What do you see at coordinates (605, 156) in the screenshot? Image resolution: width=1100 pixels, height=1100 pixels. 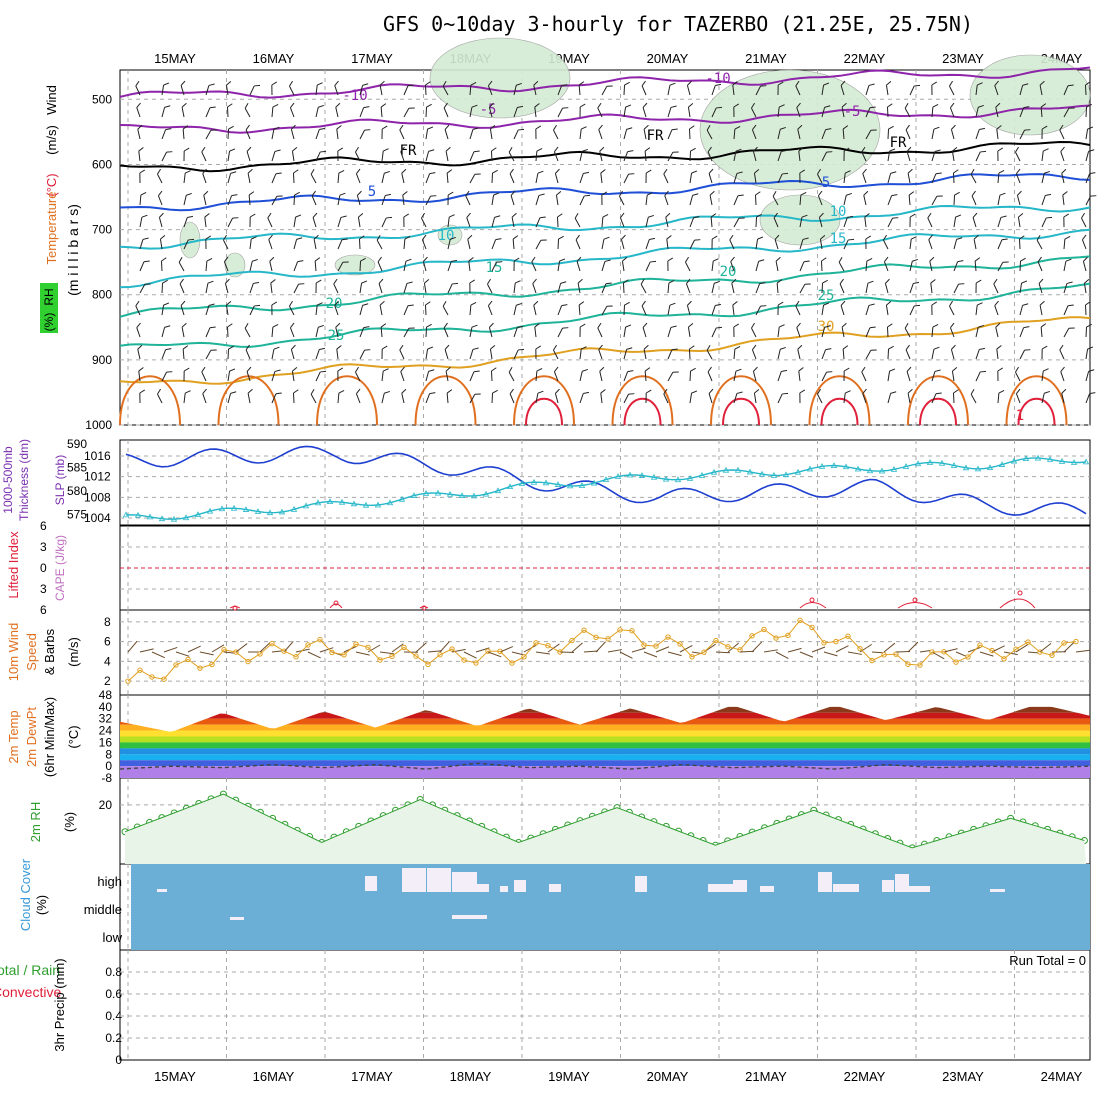 I see `isotherm-line` at bounding box center [605, 156].